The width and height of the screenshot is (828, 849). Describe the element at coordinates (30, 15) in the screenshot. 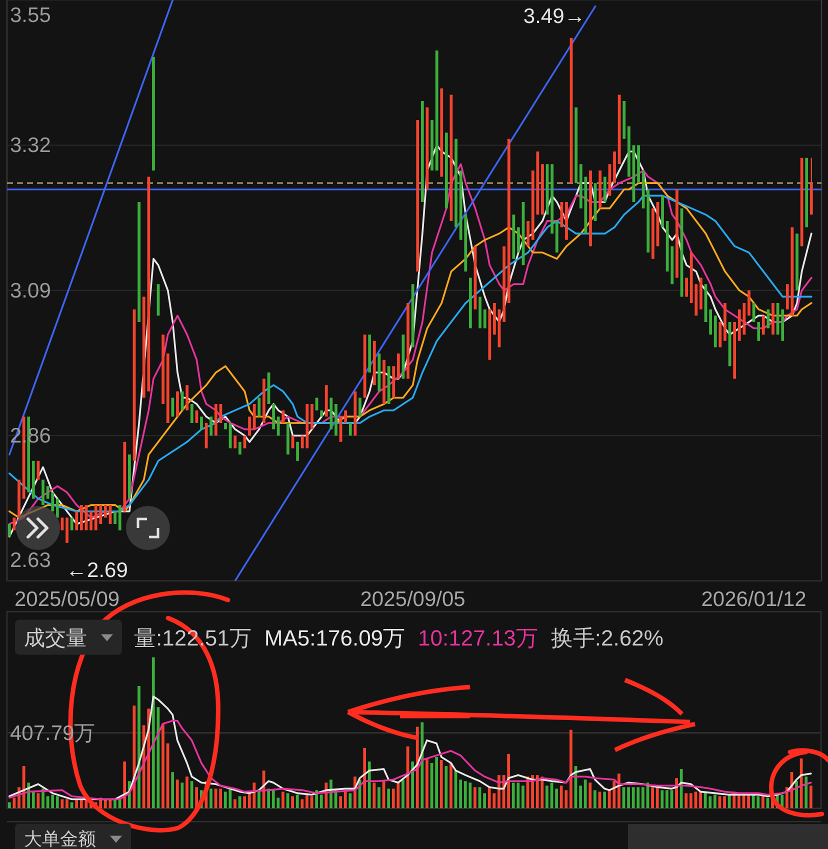

I see `y-tick-label: 3.55` at that location.